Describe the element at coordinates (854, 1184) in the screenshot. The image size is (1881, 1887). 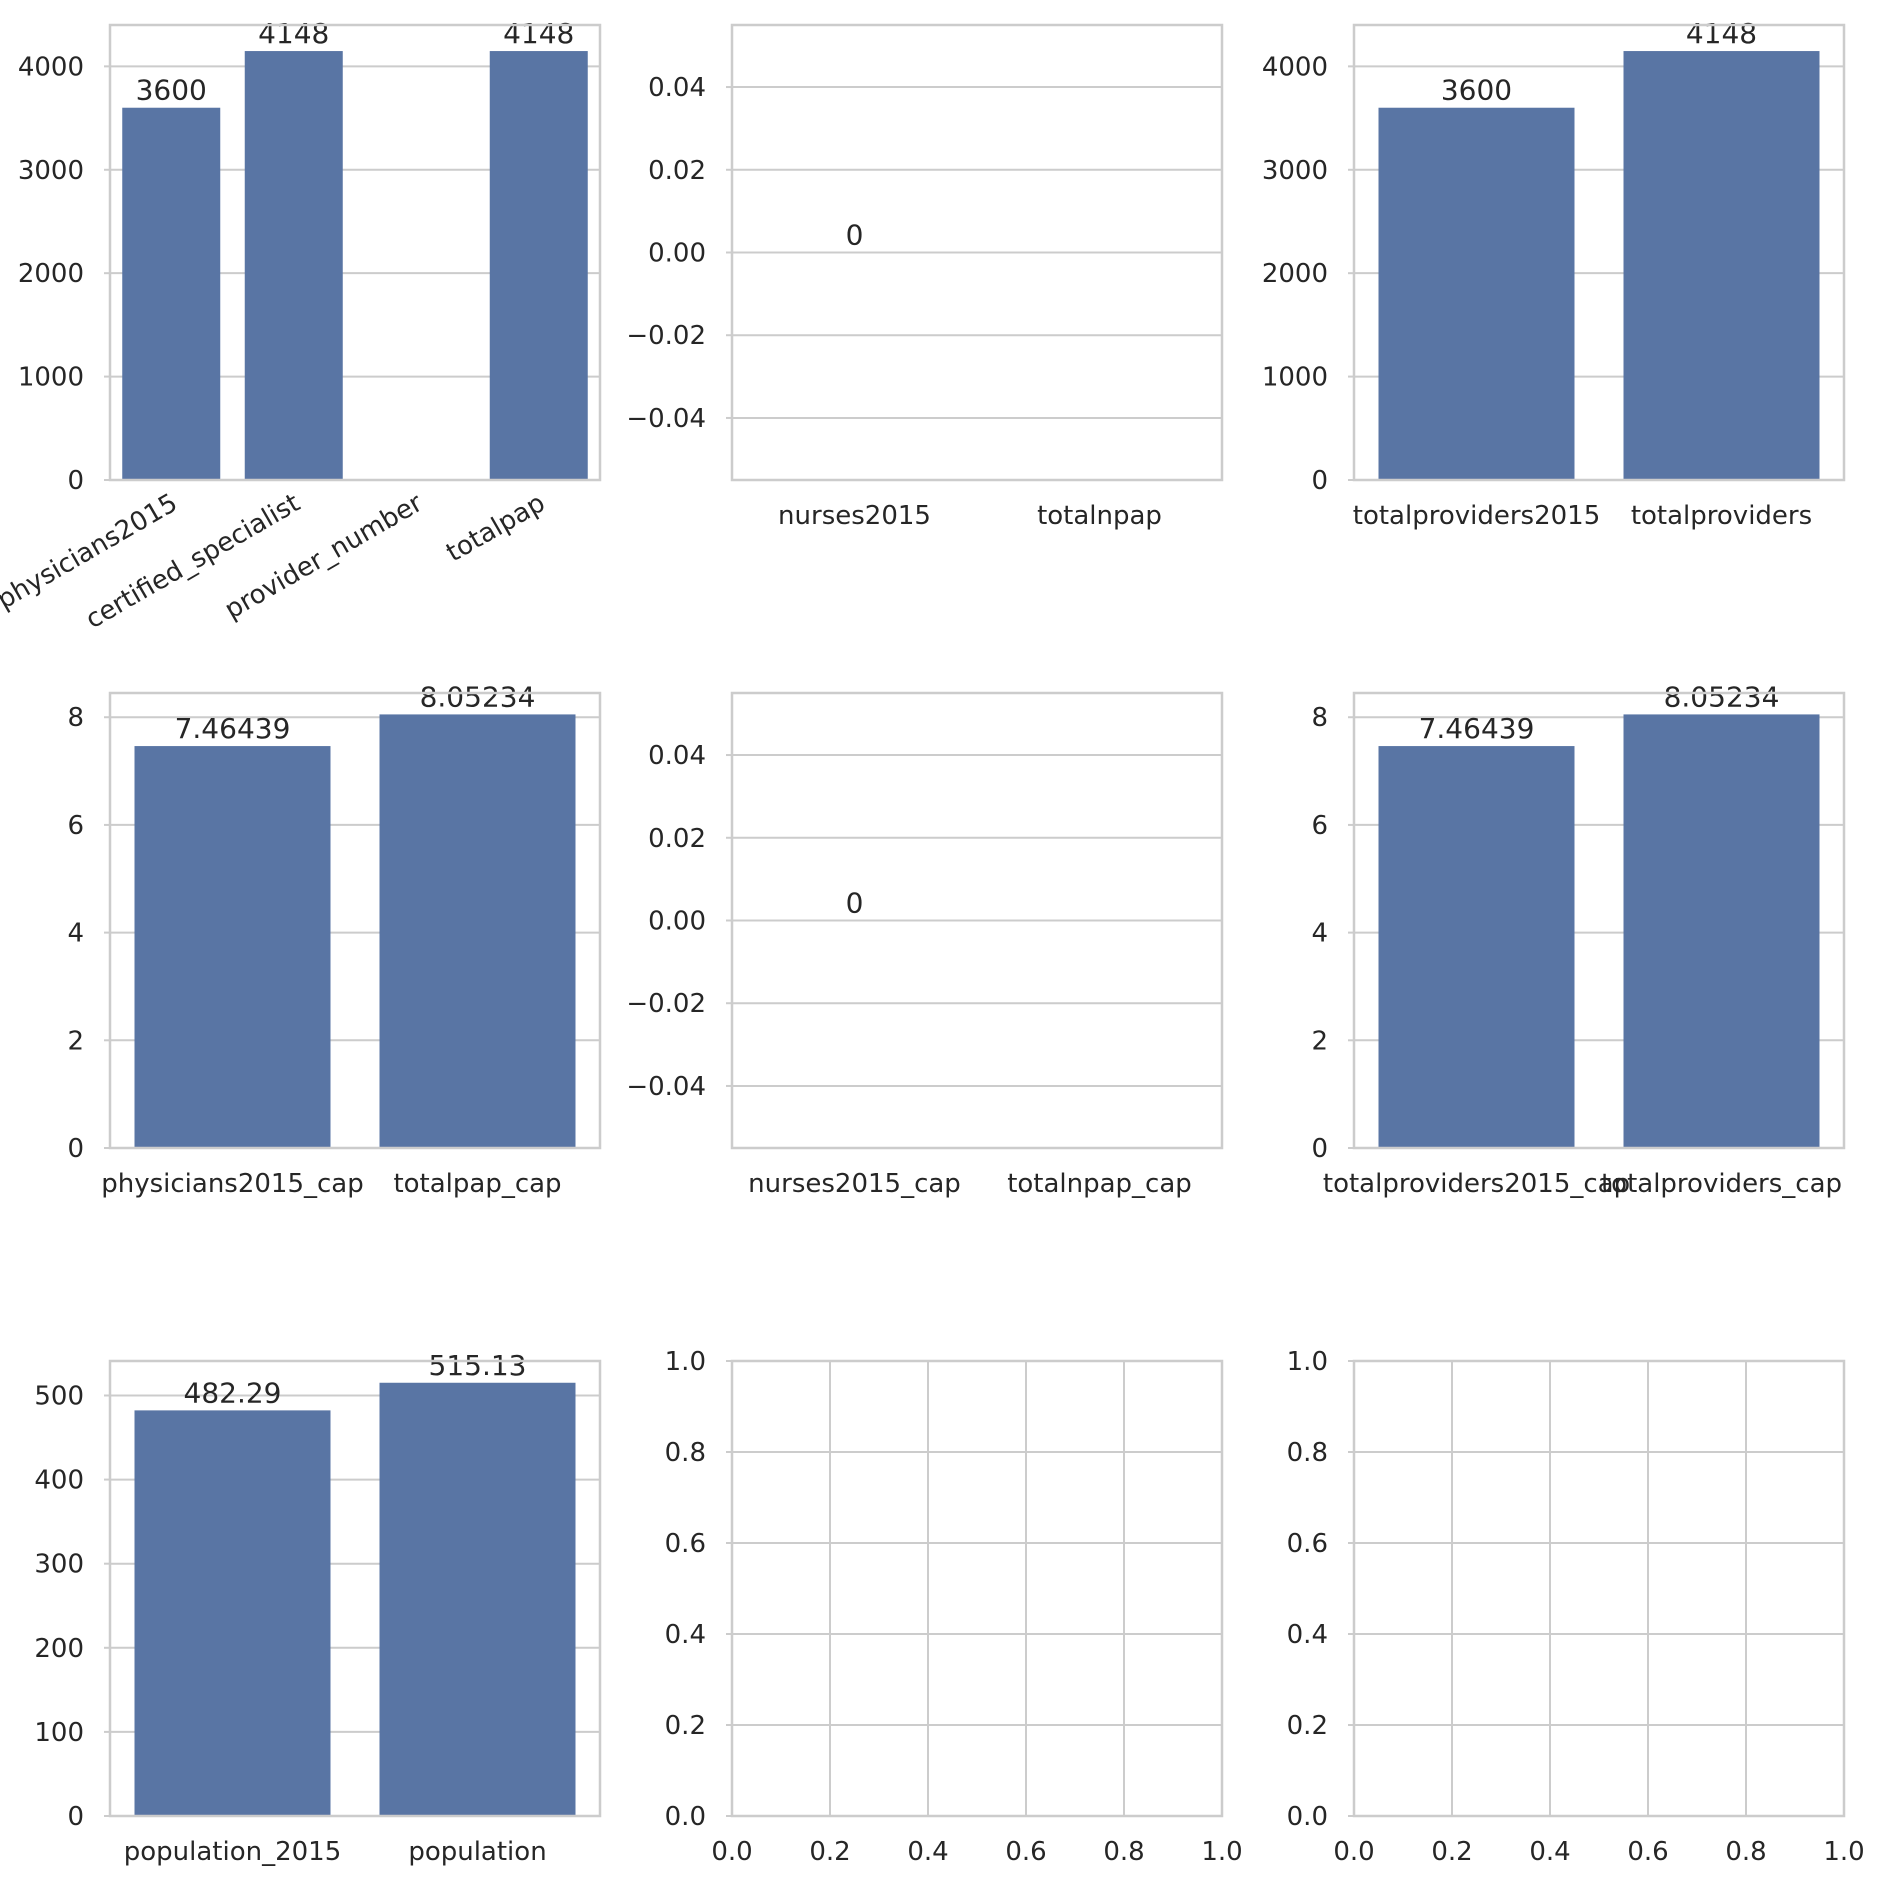
I see `x-tick-label: nurses2015_cap` at that location.